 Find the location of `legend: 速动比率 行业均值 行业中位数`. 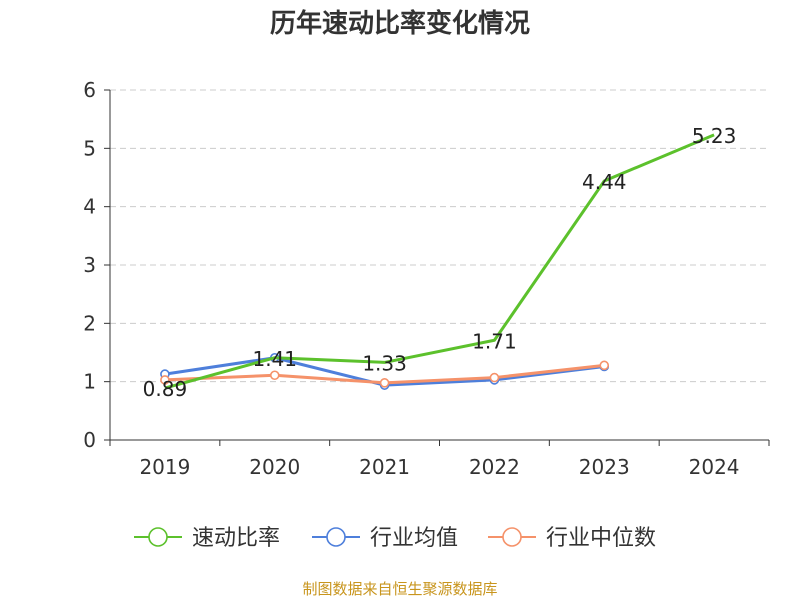

legend: 速动比率 行业均值 行业中位数 is located at coordinates (395, 538).